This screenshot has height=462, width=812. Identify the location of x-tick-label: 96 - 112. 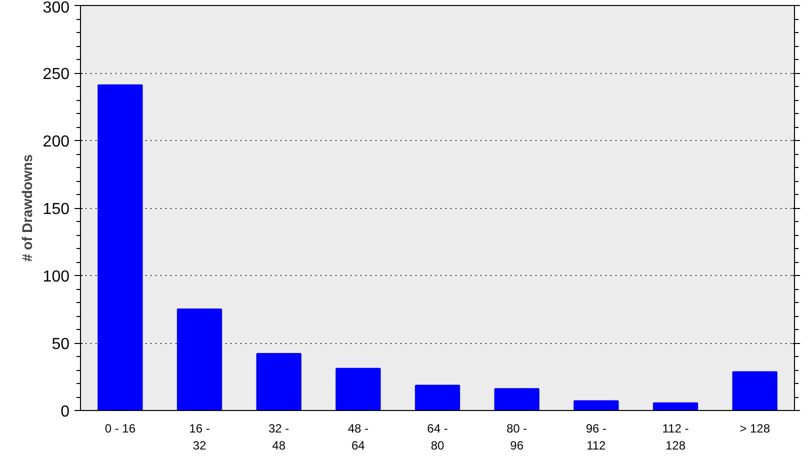
(596, 437).